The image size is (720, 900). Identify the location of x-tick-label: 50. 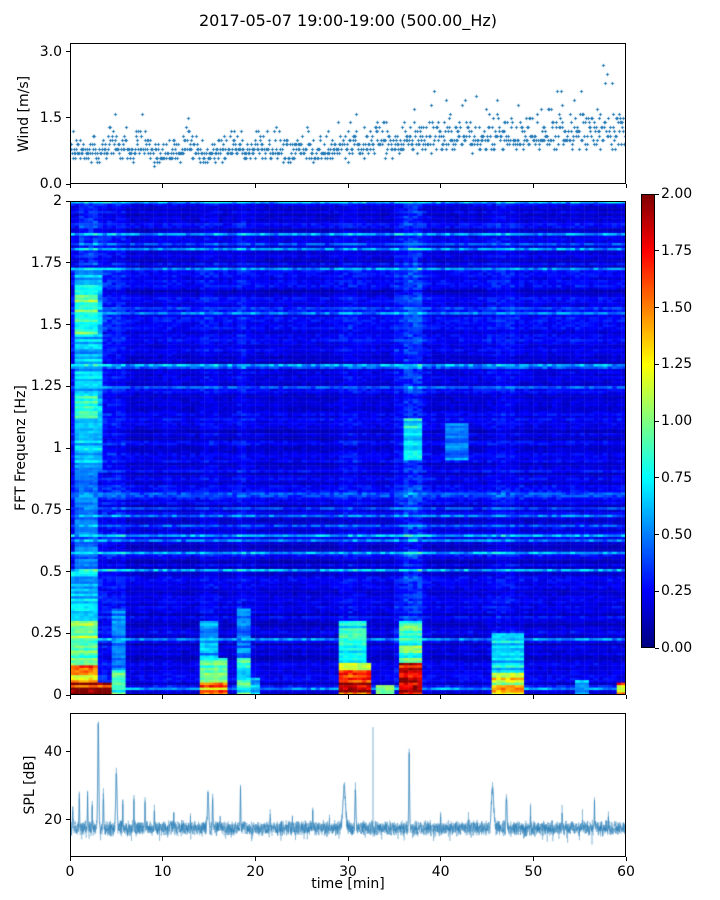
(533, 872).